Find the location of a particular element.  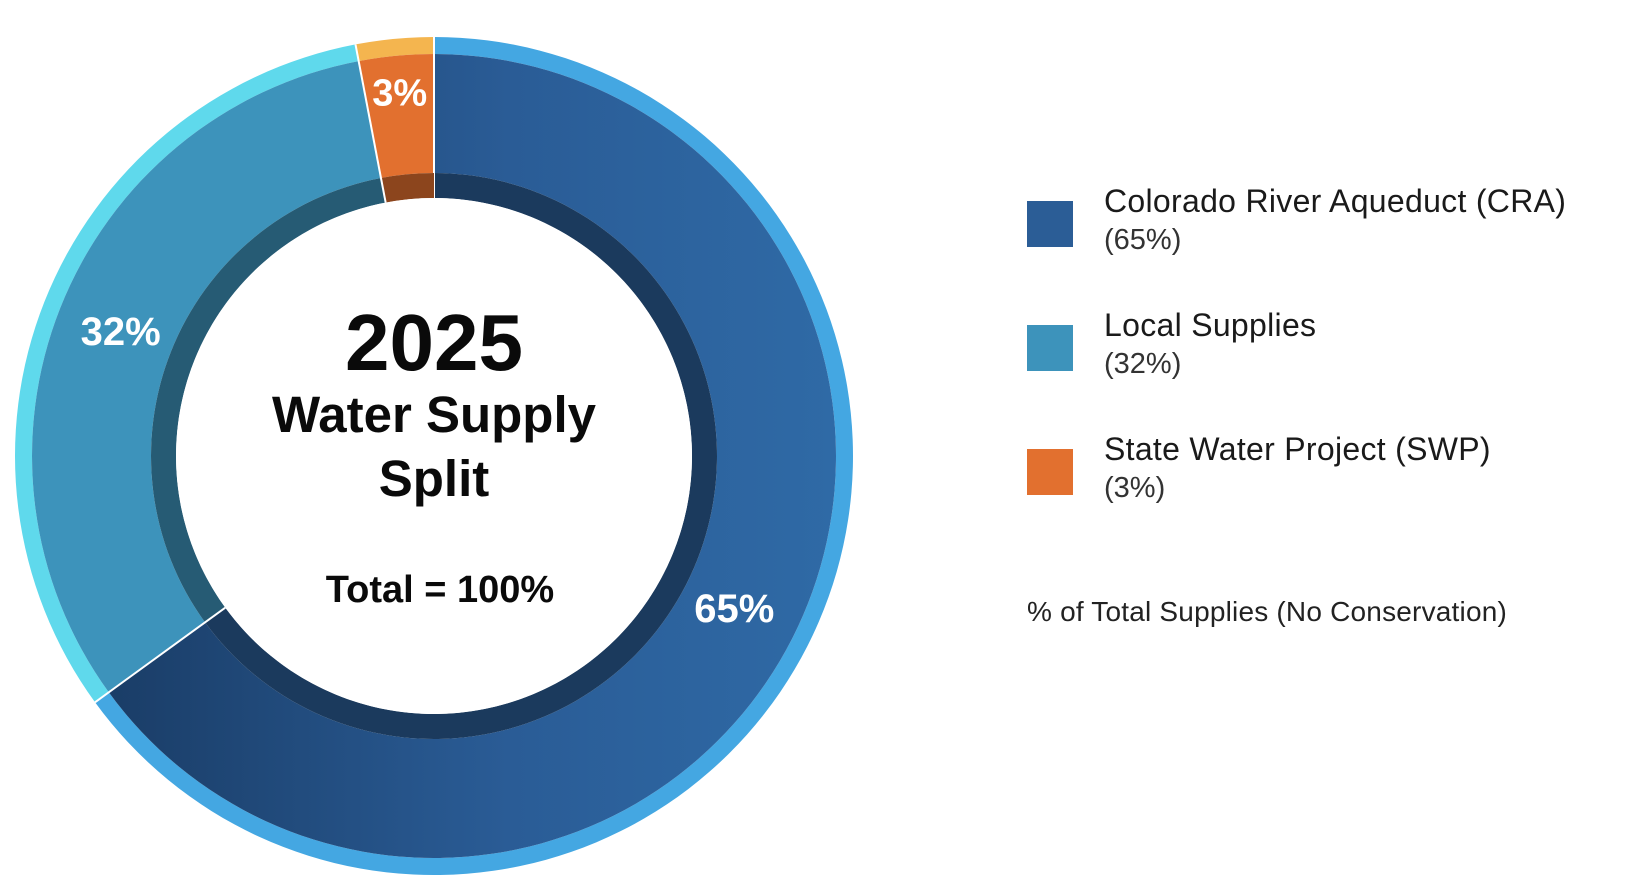

center-year: 2025 is located at coordinates (434, 342).